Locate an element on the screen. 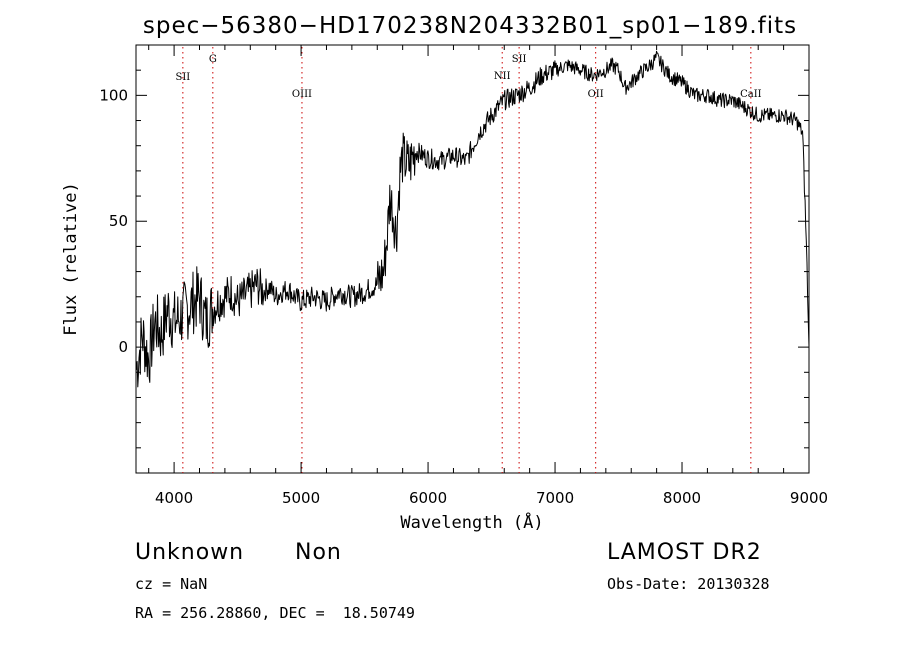 This screenshot has width=900, height=650. y-axis-label: Flux (relative) is located at coordinates (71, 259).